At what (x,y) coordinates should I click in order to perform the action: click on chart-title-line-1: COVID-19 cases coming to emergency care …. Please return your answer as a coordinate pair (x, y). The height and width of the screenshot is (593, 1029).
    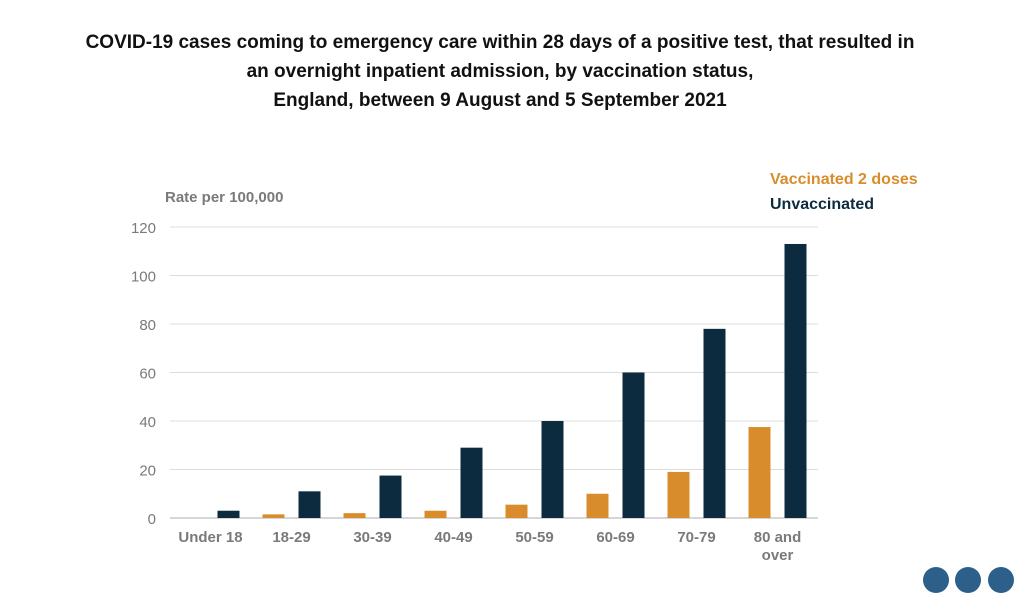
    Looking at the image, I should click on (500, 42).